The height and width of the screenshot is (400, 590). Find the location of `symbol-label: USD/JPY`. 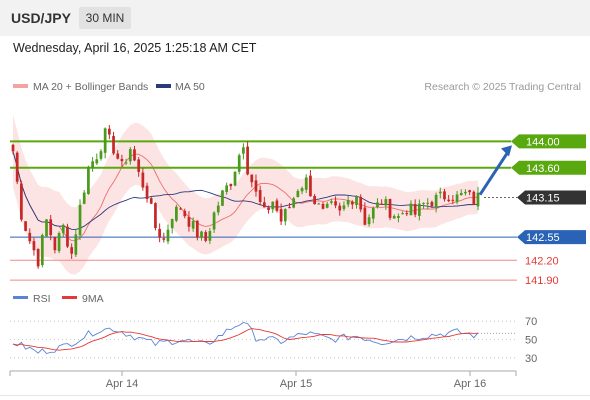

symbol-label: USD/JPY is located at coordinates (41, 18).